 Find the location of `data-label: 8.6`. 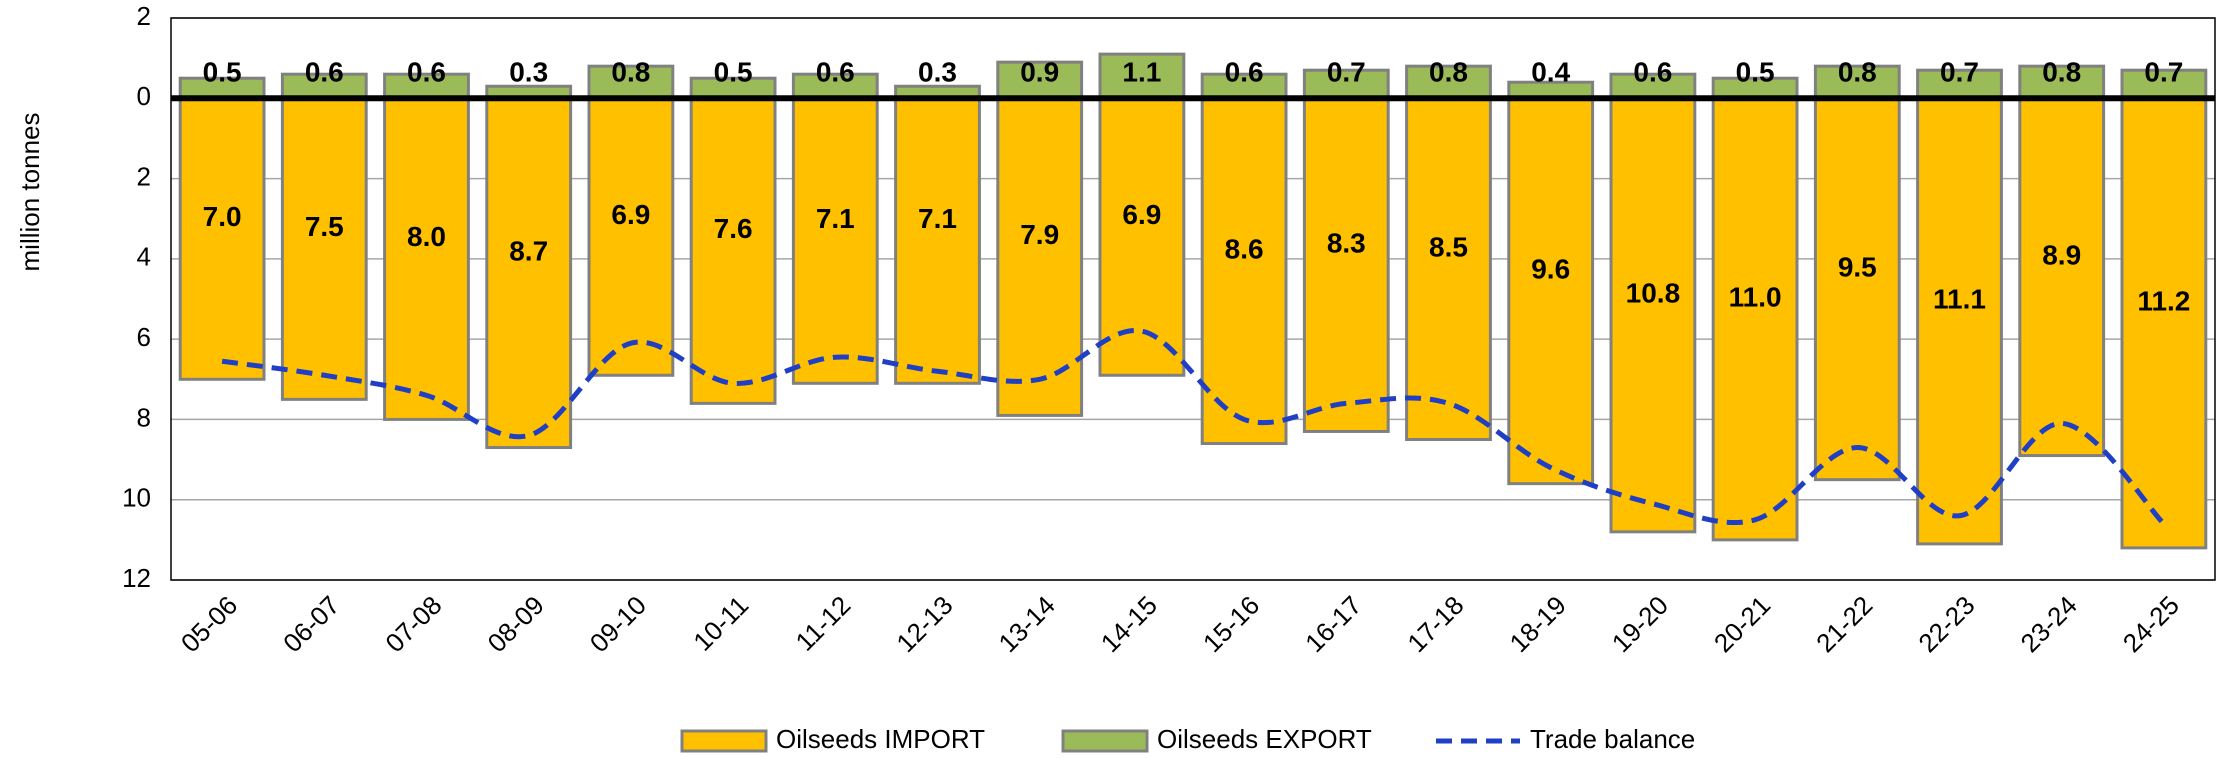

data-label: 8.6 is located at coordinates (1244, 248).